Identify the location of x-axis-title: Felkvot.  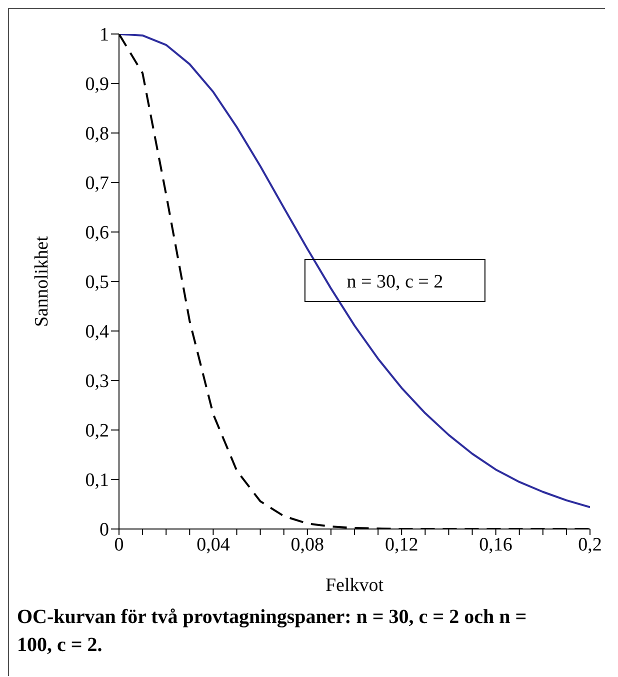
(354, 585).